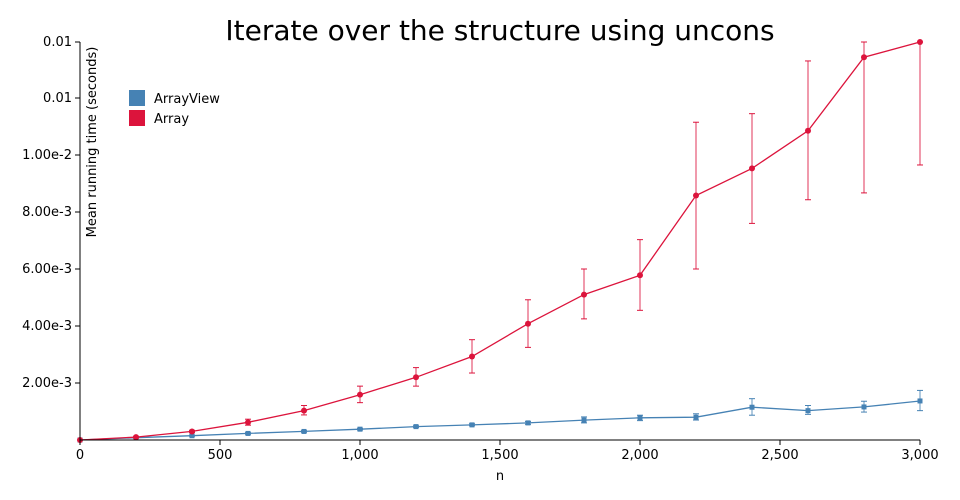 This screenshot has width=960, height=500. Describe the element at coordinates (499, 455) in the screenshot. I see `x-tick-label: 1,500` at that location.